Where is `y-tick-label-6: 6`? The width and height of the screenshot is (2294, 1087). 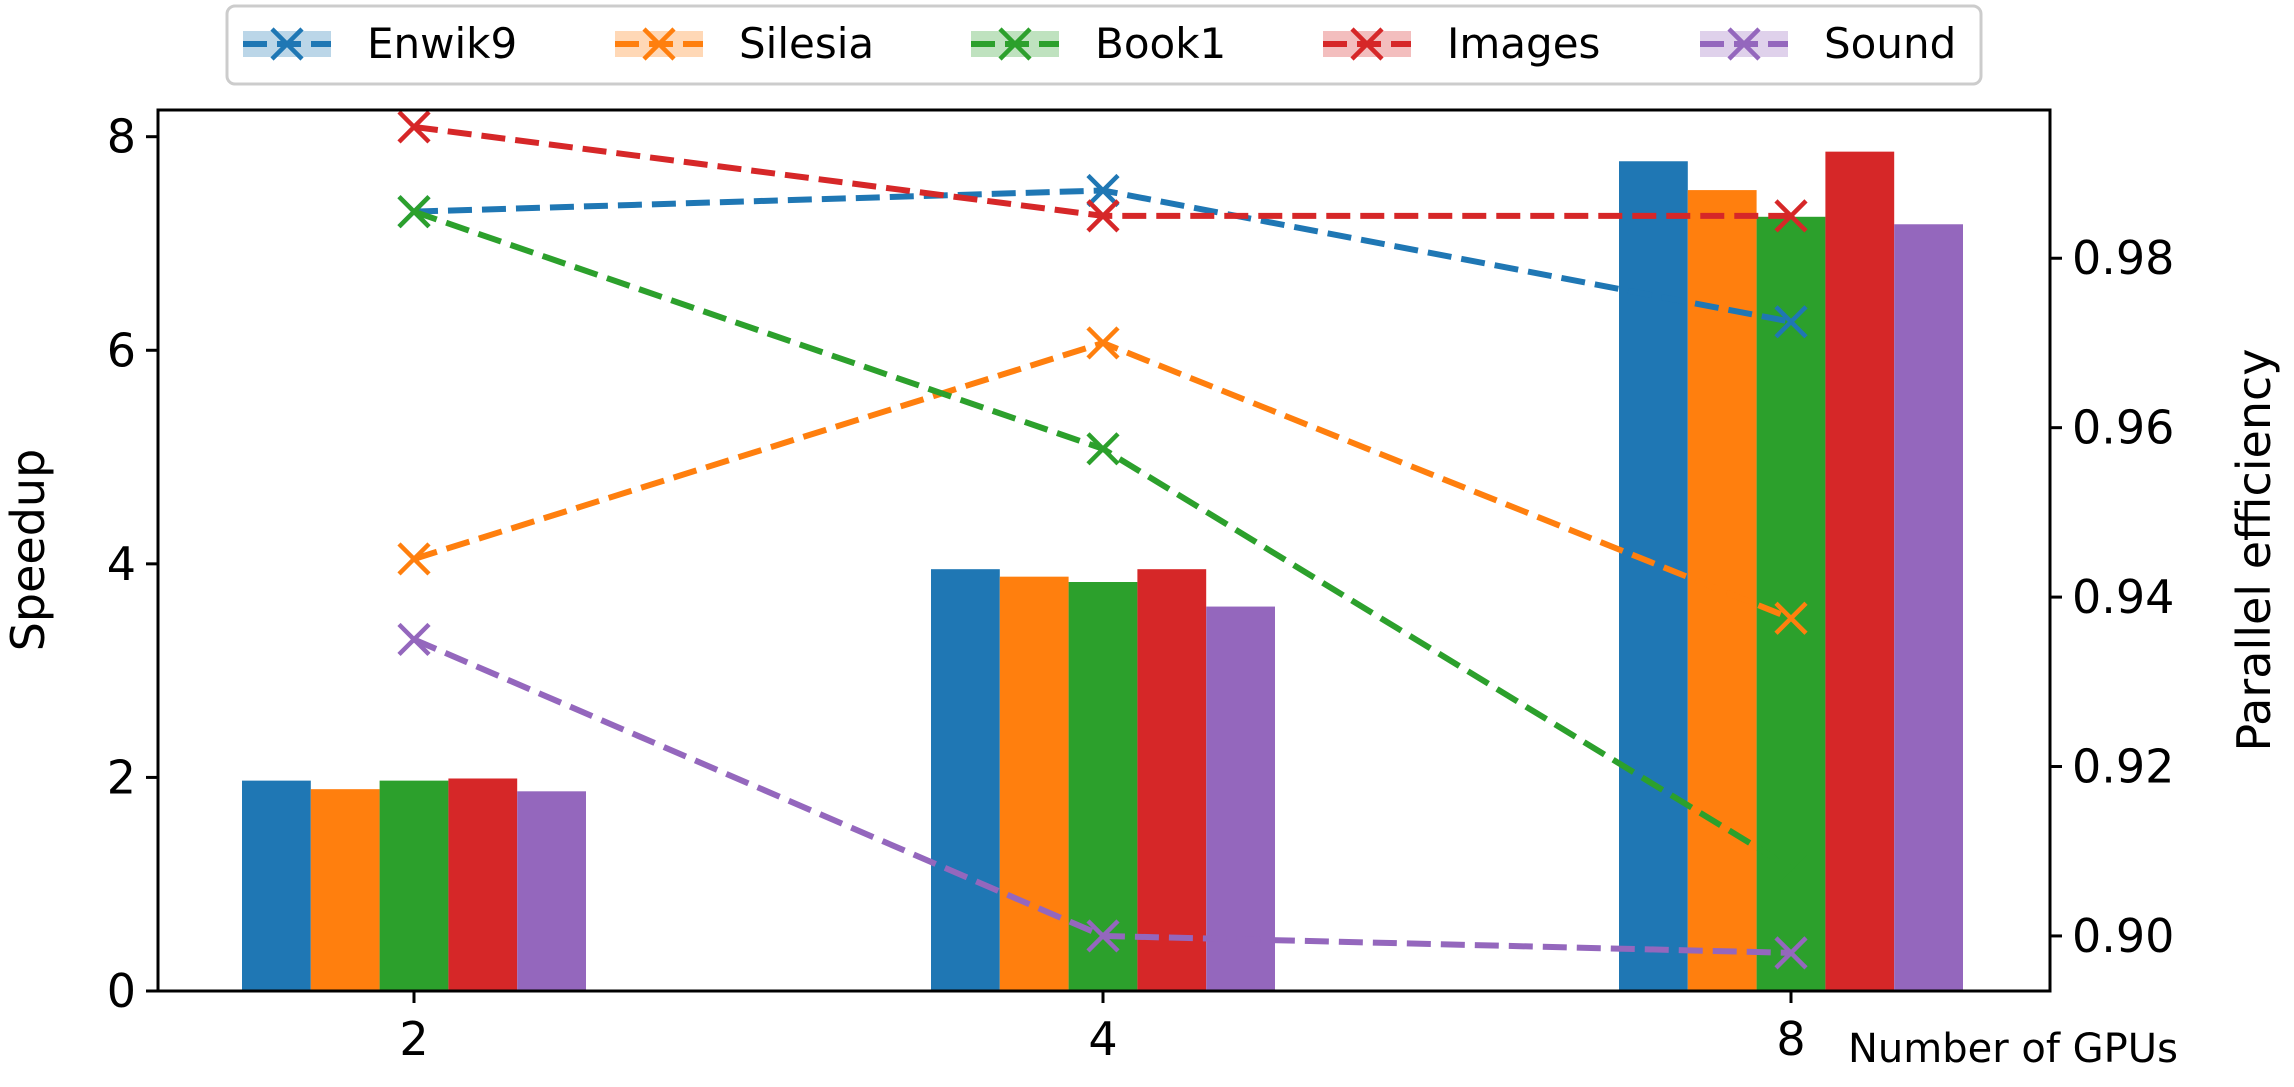 y-tick-label-6: 6 is located at coordinates (121, 350).